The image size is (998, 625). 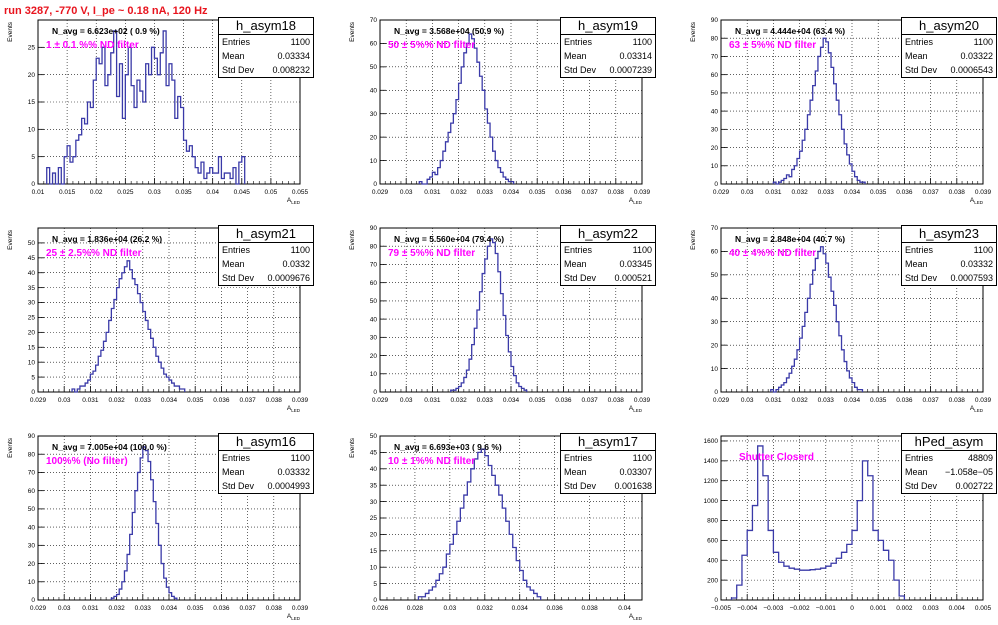 What do you see at coordinates (616, 192) in the screenshot?
I see `x-tick-label: 0.038` at bounding box center [616, 192].